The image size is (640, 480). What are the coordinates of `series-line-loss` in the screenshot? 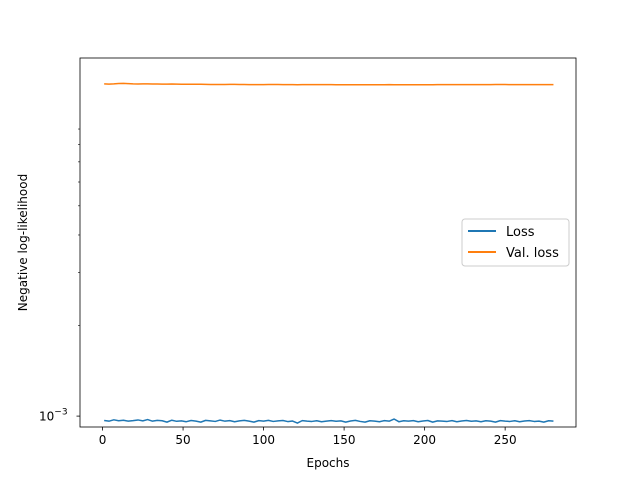 It's located at (329, 421).